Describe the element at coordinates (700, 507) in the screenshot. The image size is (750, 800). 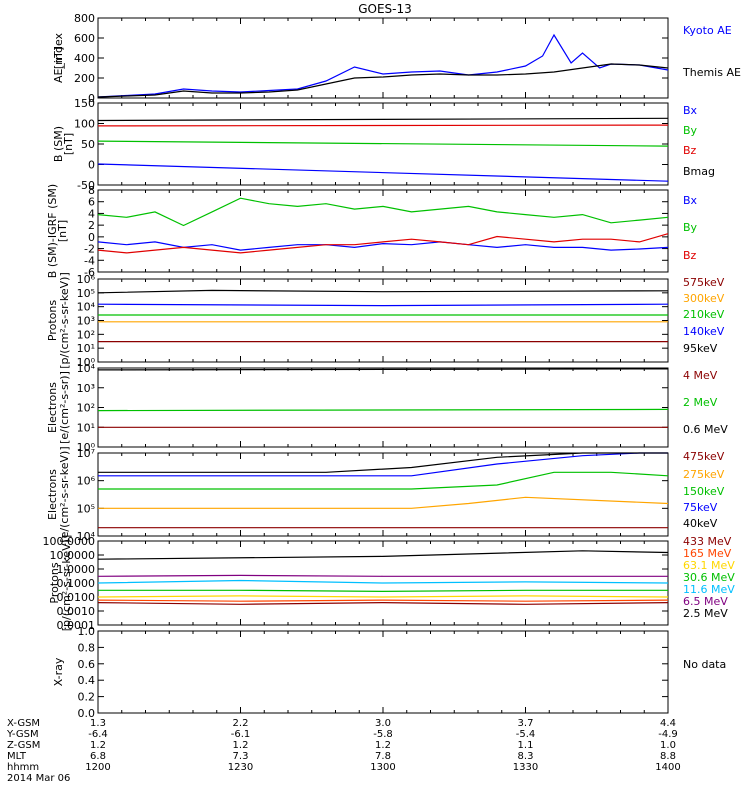
I see `legend-label: 75keV` at that location.